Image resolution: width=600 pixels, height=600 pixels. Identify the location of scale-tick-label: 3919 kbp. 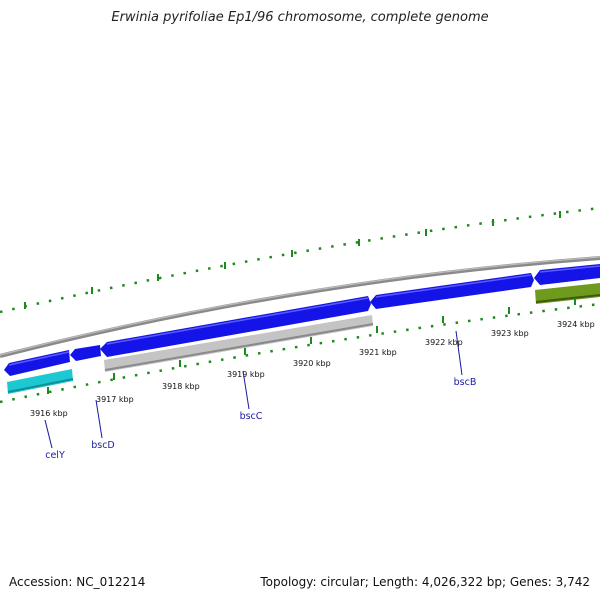
(246, 374).